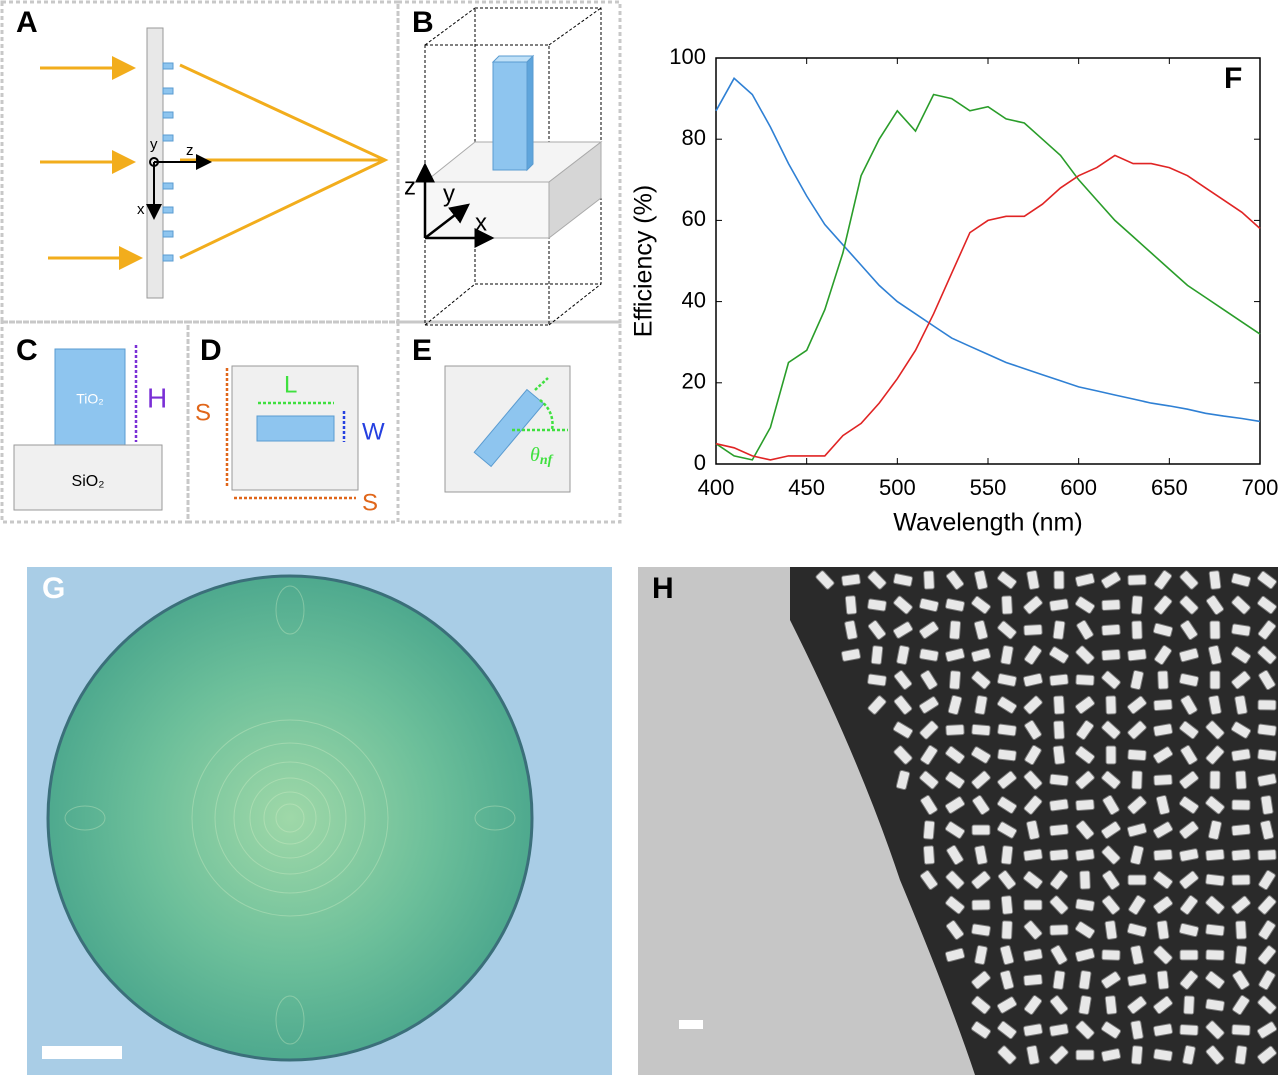  I want to click on axis-label: z, so click(190, 150).